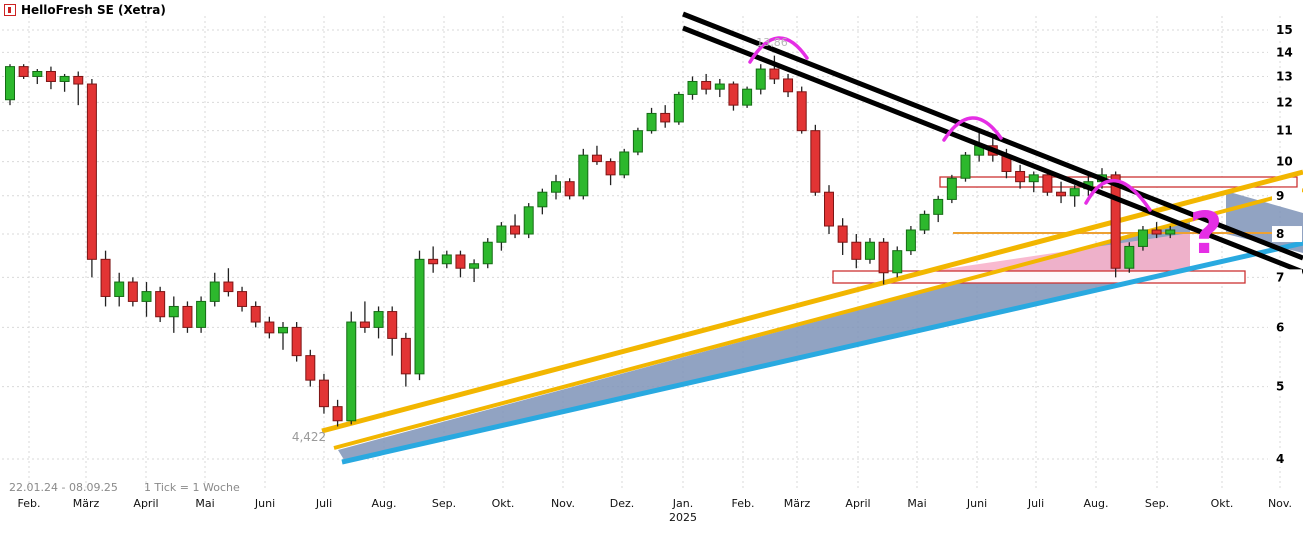 This screenshot has width=1303, height=539. Describe the element at coordinates (1280, 387) in the screenshot. I see `y-axis-label: 5` at that location.